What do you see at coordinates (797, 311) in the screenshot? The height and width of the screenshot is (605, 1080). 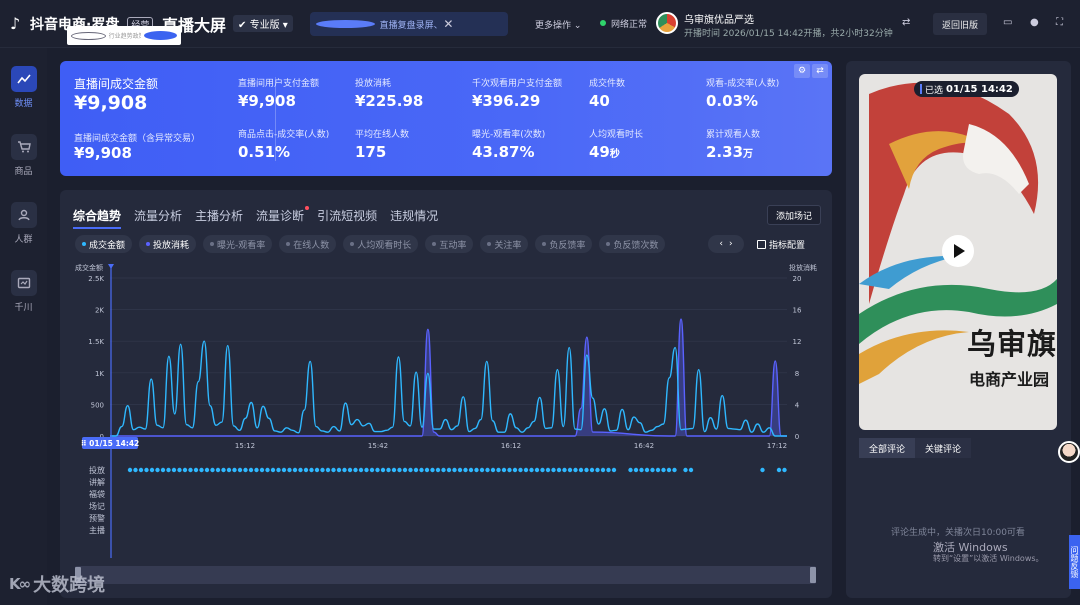 I see `right-tick-label: 16` at bounding box center [797, 311].